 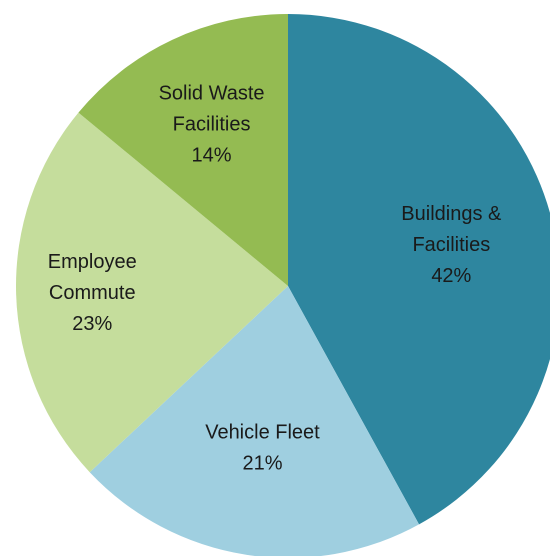 I want to click on slice-label-group-0: Buildings & Facilities 42%, so click(x=451, y=245).